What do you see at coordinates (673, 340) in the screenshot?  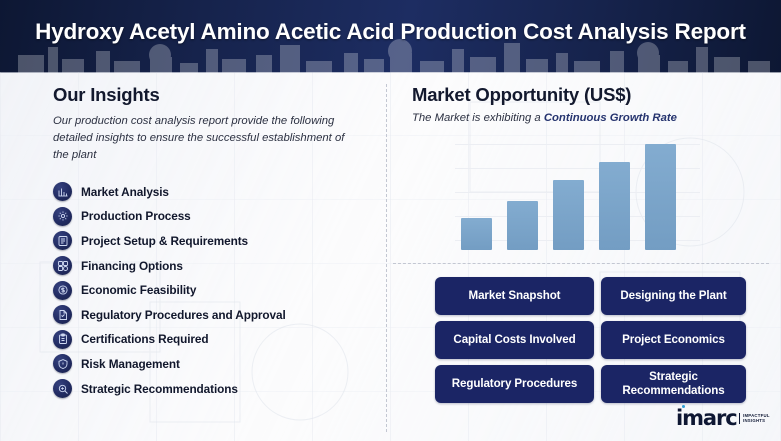 I see `button-project-economics: Project Economics` at bounding box center [673, 340].